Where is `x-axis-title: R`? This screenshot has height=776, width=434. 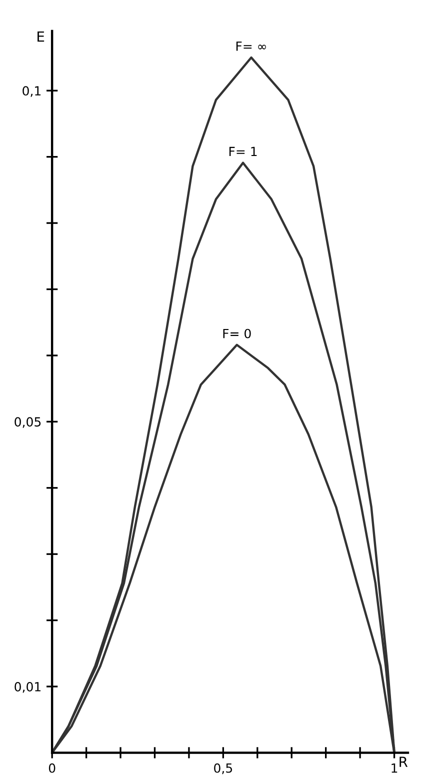 x-axis-title: R is located at coordinates (404, 761).